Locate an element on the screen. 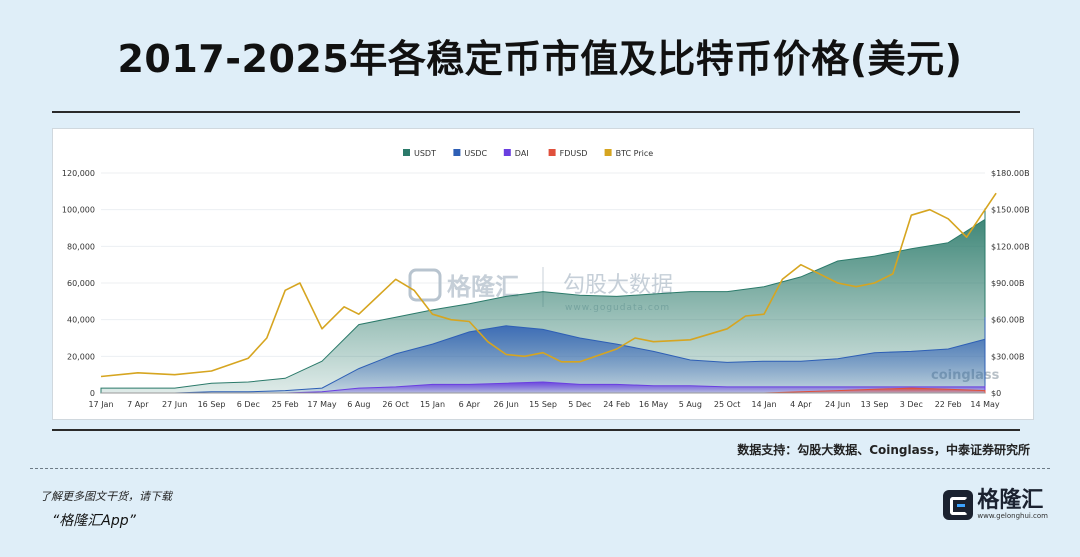 Image resolution: width=1080 pixels, height=557 pixels. legend-swatch-usdt is located at coordinates (406, 152).